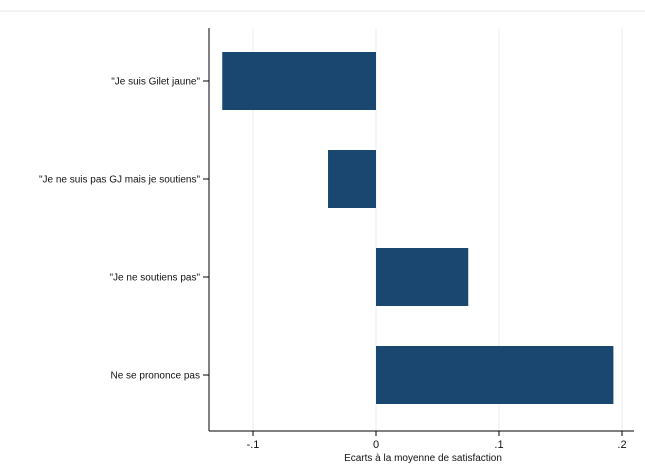 Image resolution: width=645 pixels, height=474 pixels. I want to click on category-label: "Je suis Gilet jaune", so click(155, 82).